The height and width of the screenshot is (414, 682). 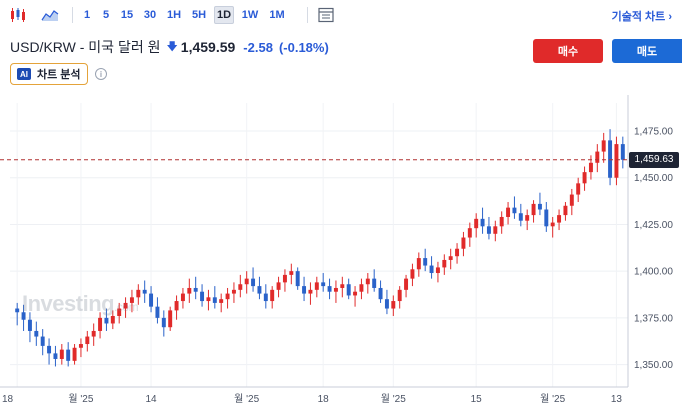 I want to click on investing-watermark: Investing.com, so click(x=80, y=304).